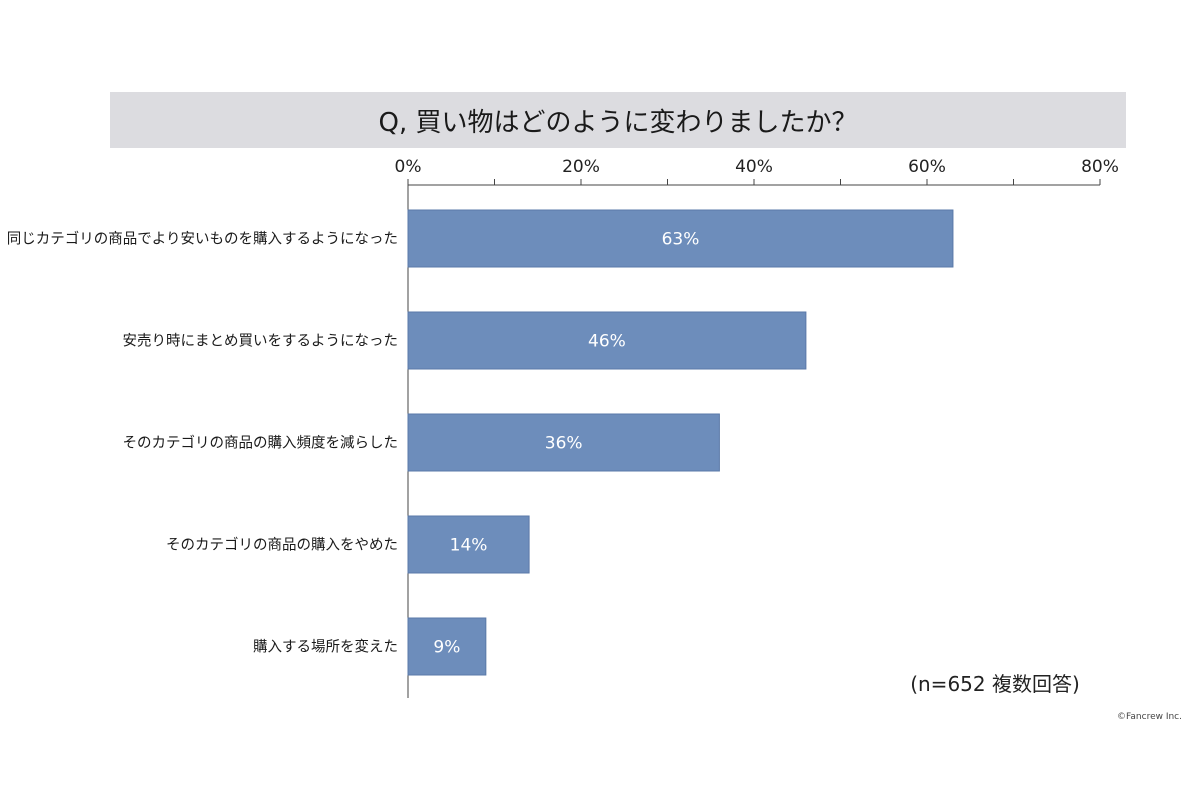  I want to click on title-band: Q, 買い物はどのように変わりましたか？, so click(618, 120).